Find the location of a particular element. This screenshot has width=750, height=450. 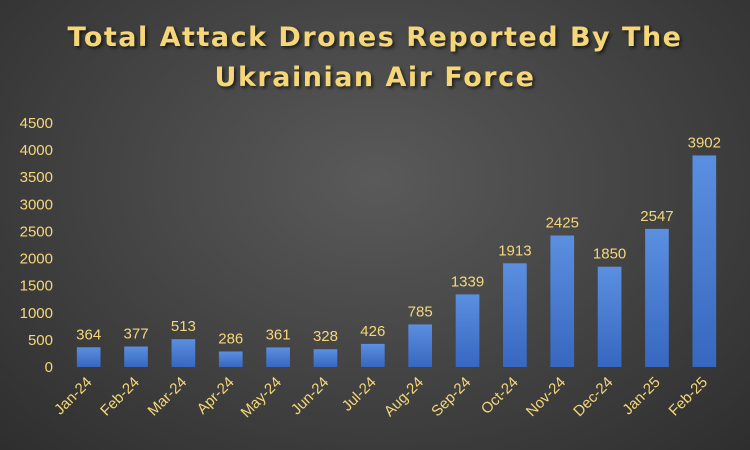

x-tick-label: Apr-24 is located at coordinates (216, 396).